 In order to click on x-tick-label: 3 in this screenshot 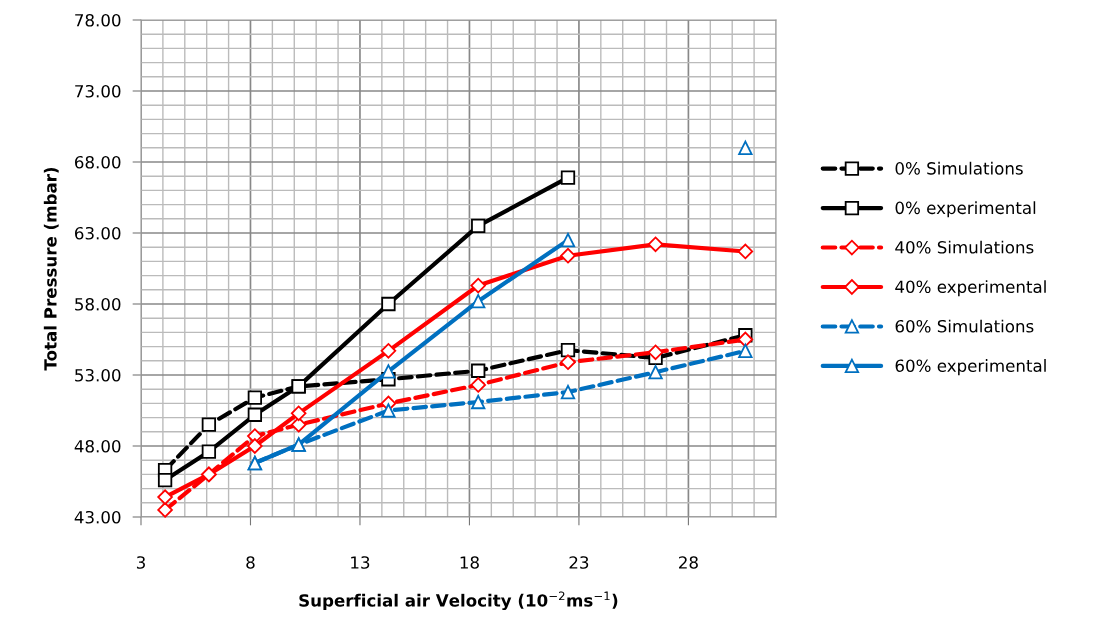, I will do `click(140, 562)`.